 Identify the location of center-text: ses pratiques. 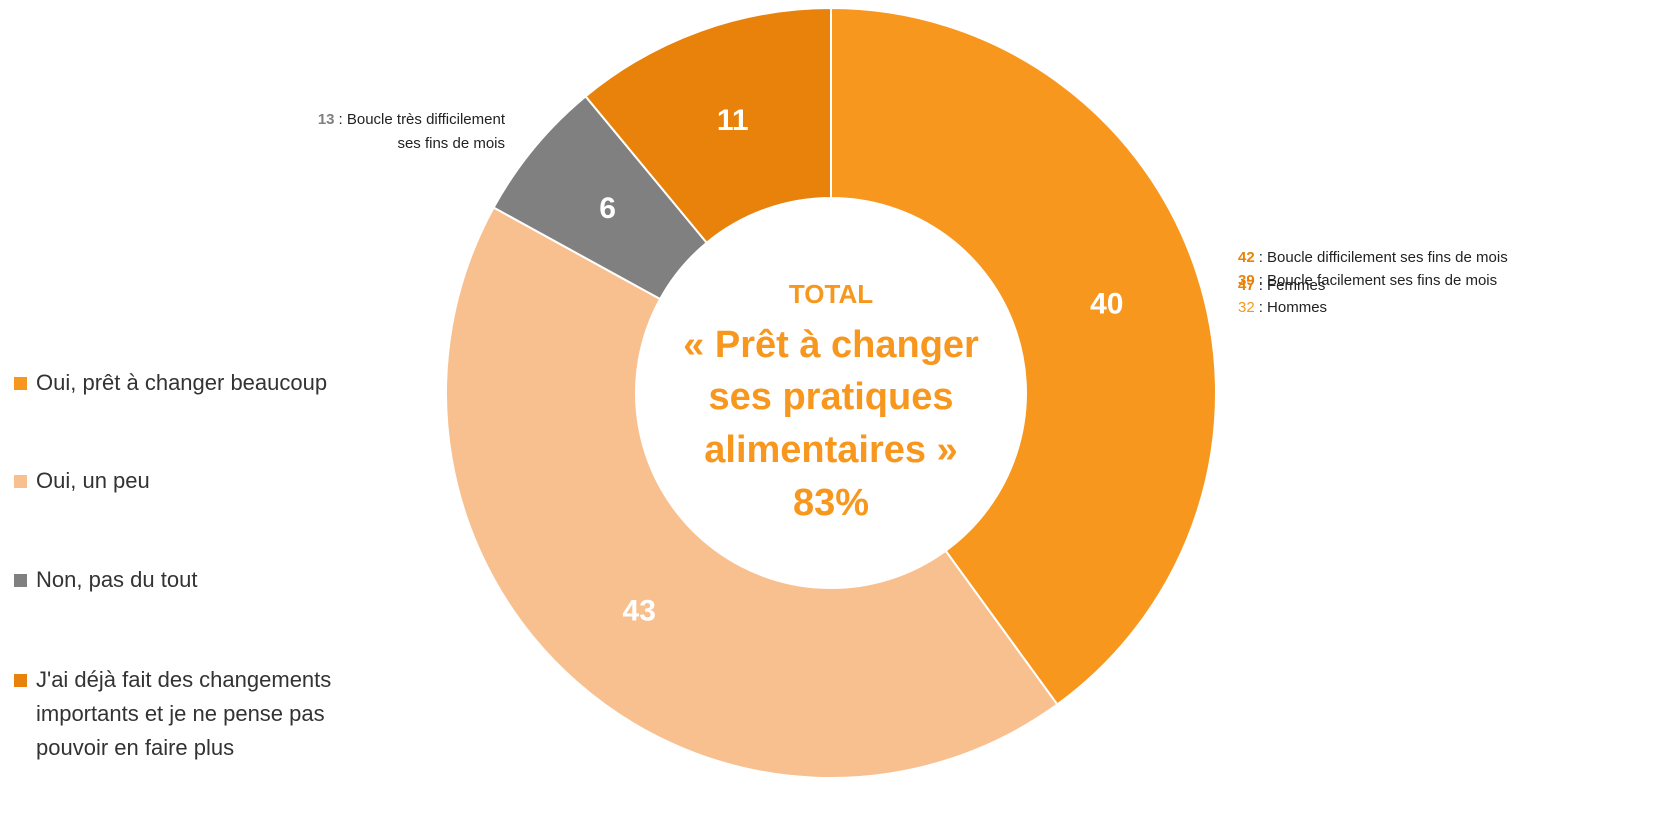
(831, 397).